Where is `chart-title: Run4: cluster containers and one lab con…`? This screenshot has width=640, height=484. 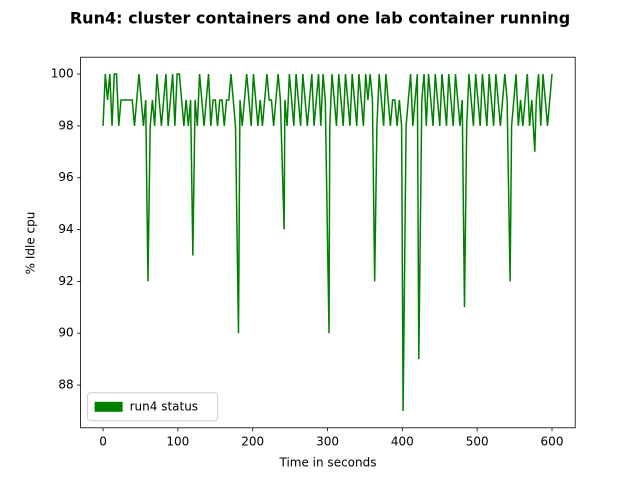
chart-title: Run4: cluster containers and one lab con… is located at coordinates (320, 18).